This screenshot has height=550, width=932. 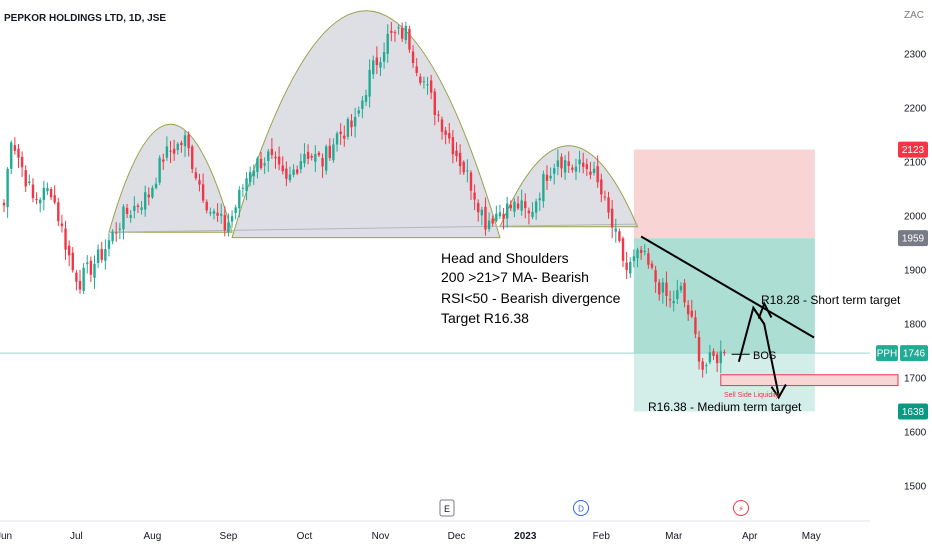 What do you see at coordinates (410, 536) in the screenshot?
I see `time-axis: Jun Jul Aug Sep Oct Nov Dec 2023 Feb Mar Apr May` at bounding box center [410, 536].